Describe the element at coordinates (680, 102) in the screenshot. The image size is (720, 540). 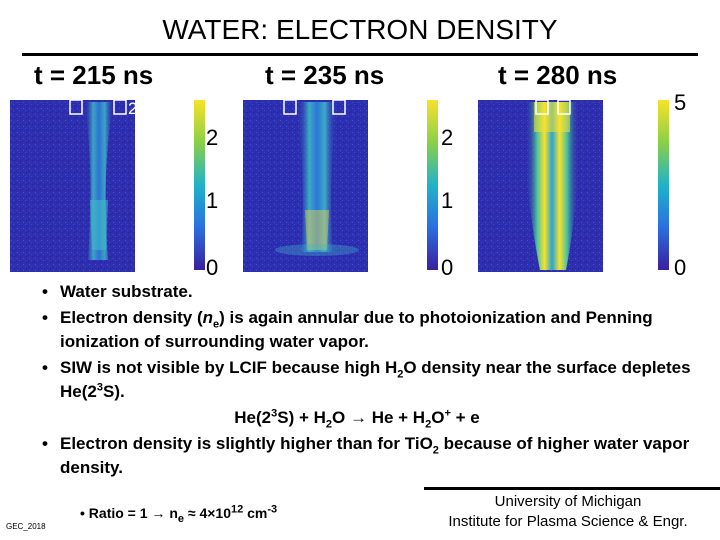
I see `cbar-tick: 5` at that location.